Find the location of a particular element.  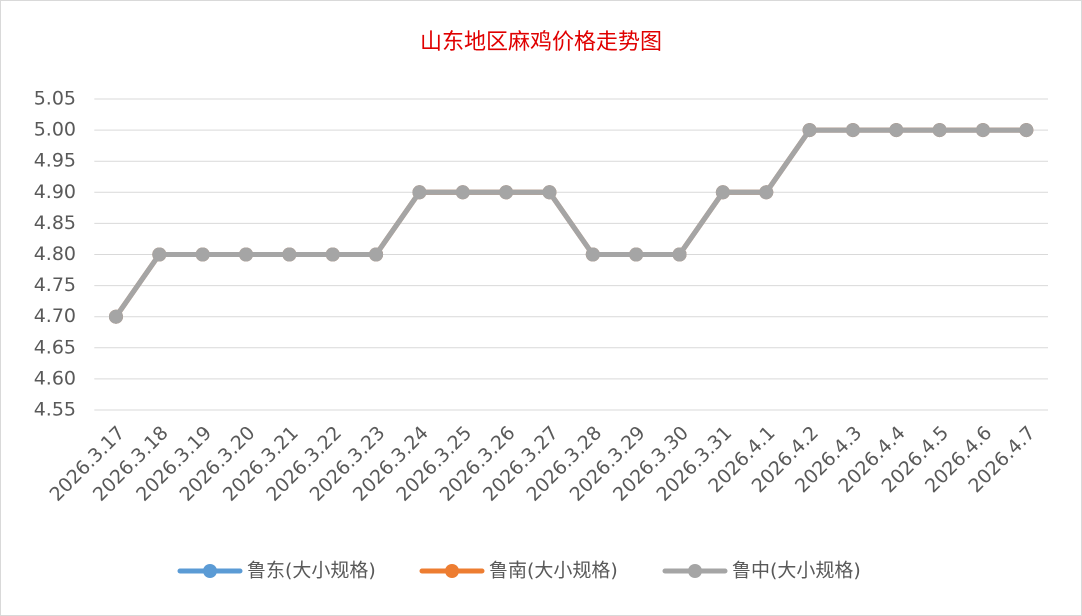

legend-label: 鲁中(大小规格) is located at coordinates (796, 571).